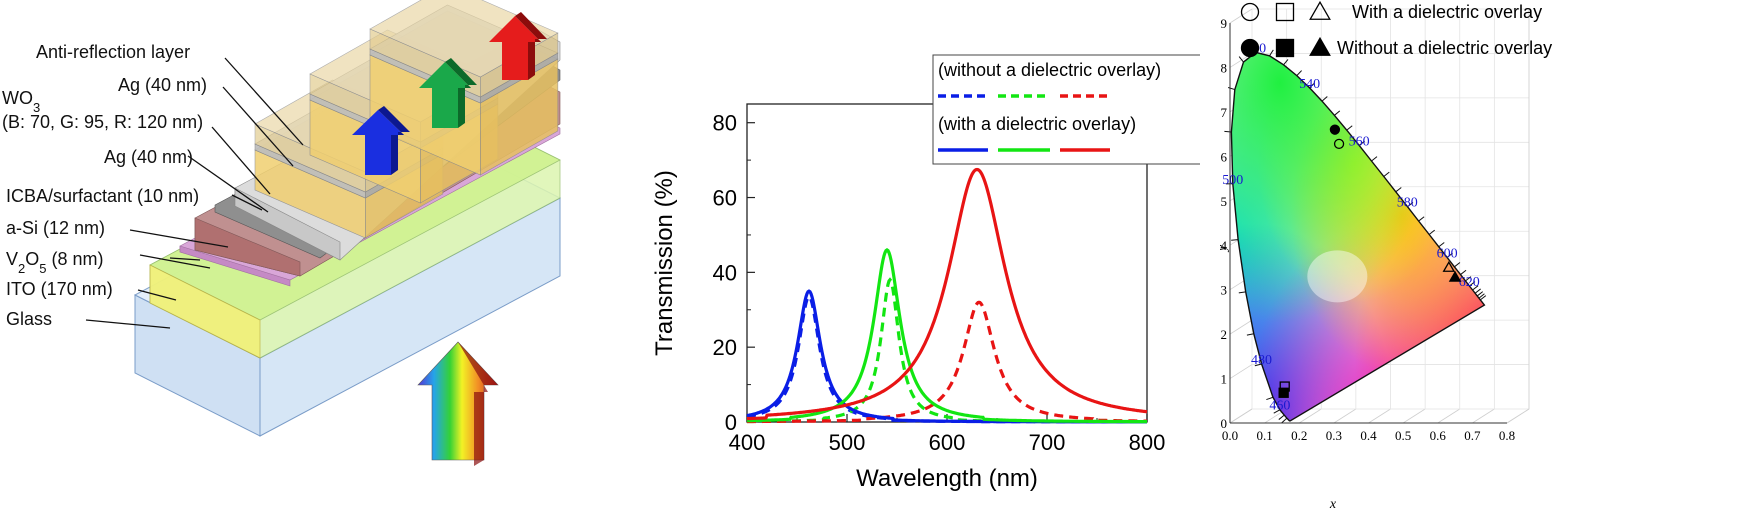 The width and height of the screenshot is (1750, 516). Describe the element at coordinates (1285, 48) in the screenshot. I see `legend-marker-square-filled` at that location.